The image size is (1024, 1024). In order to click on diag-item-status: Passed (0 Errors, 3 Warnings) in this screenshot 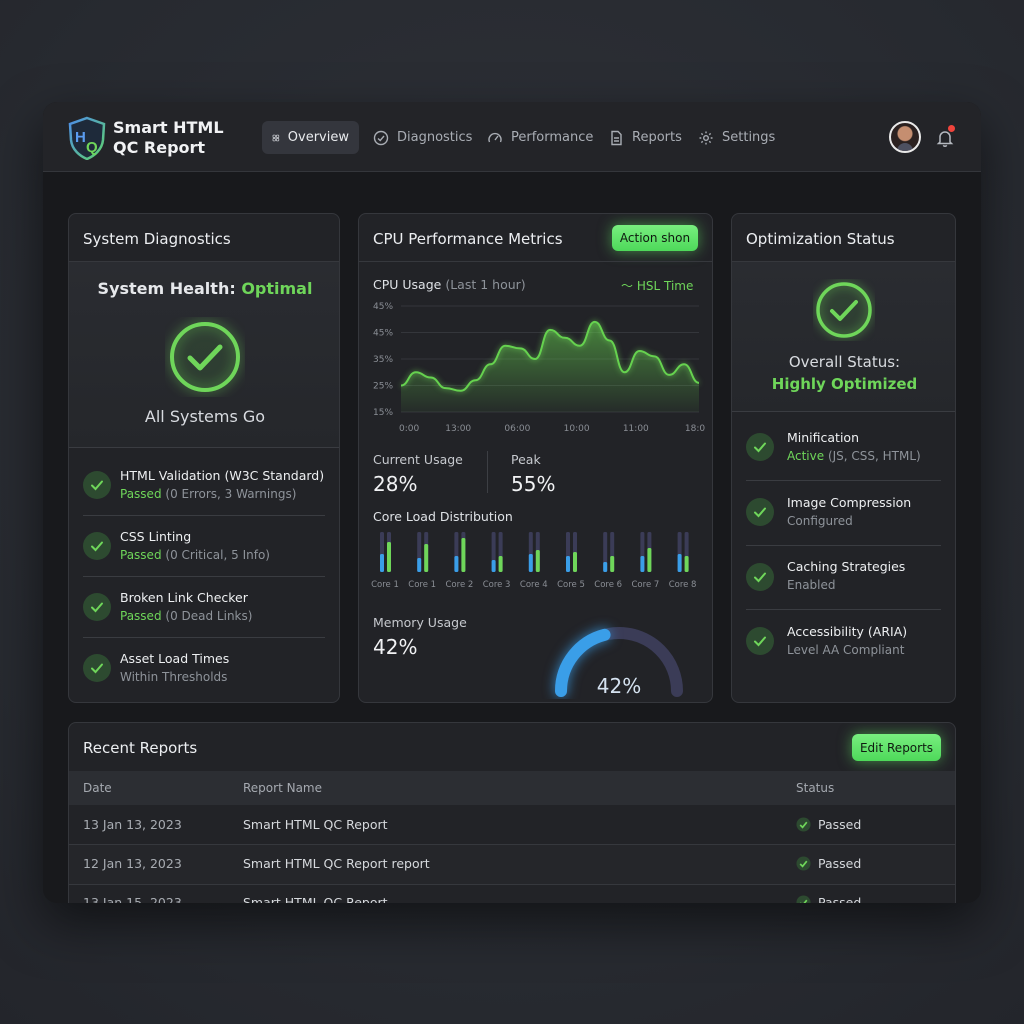, I will do `click(208, 494)`.